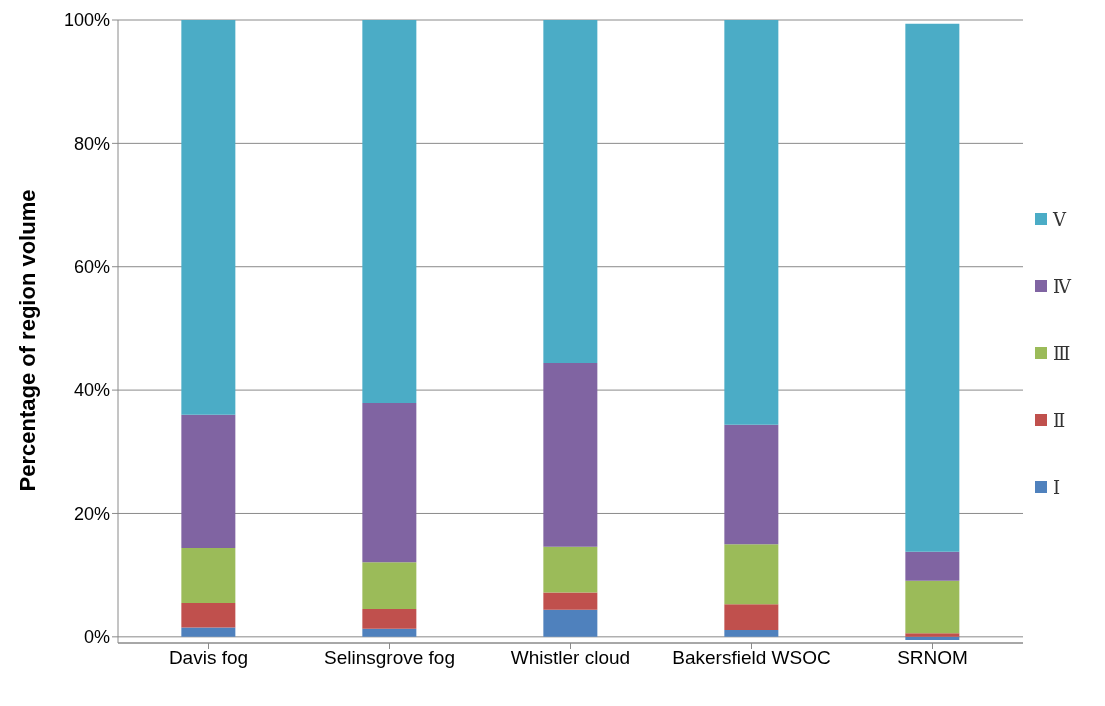 The width and height of the screenshot is (1105, 706). Describe the element at coordinates (91, 267) in the screenshot. I see `y-tick-label: 60%` at that location.